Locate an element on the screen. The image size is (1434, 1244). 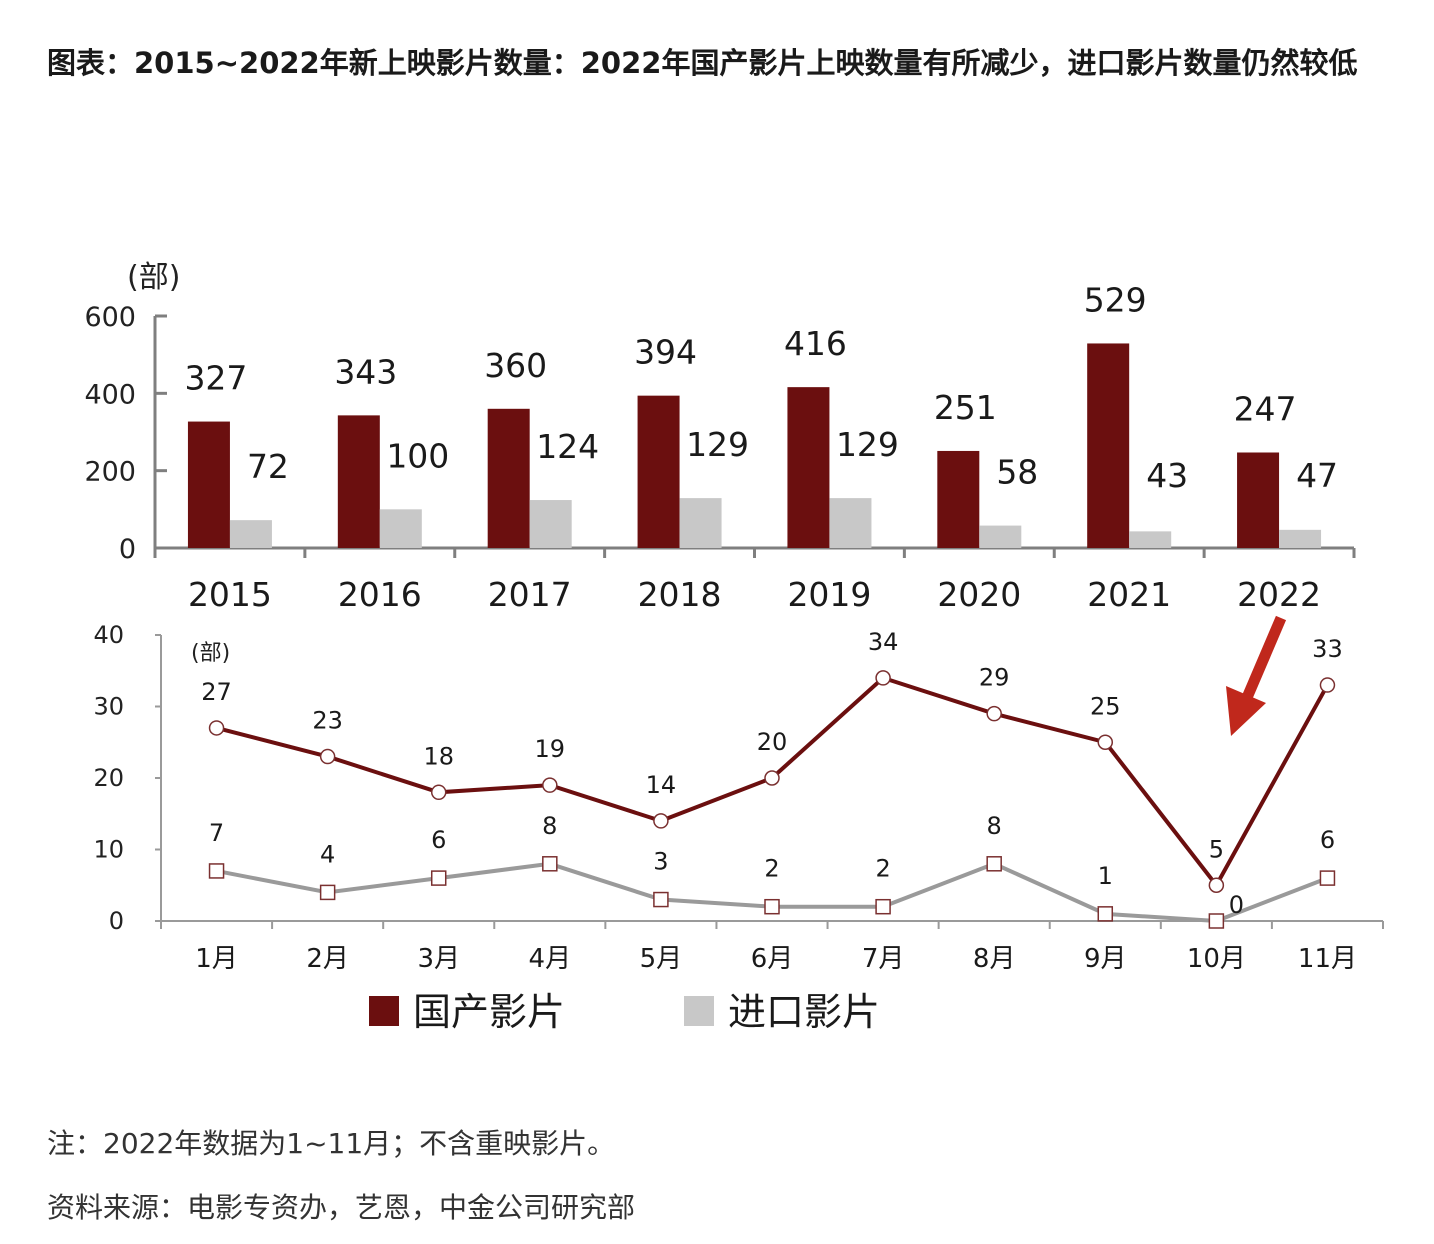
legend-label-domestic: 国产影片 is located at coordinates (489, 1012).